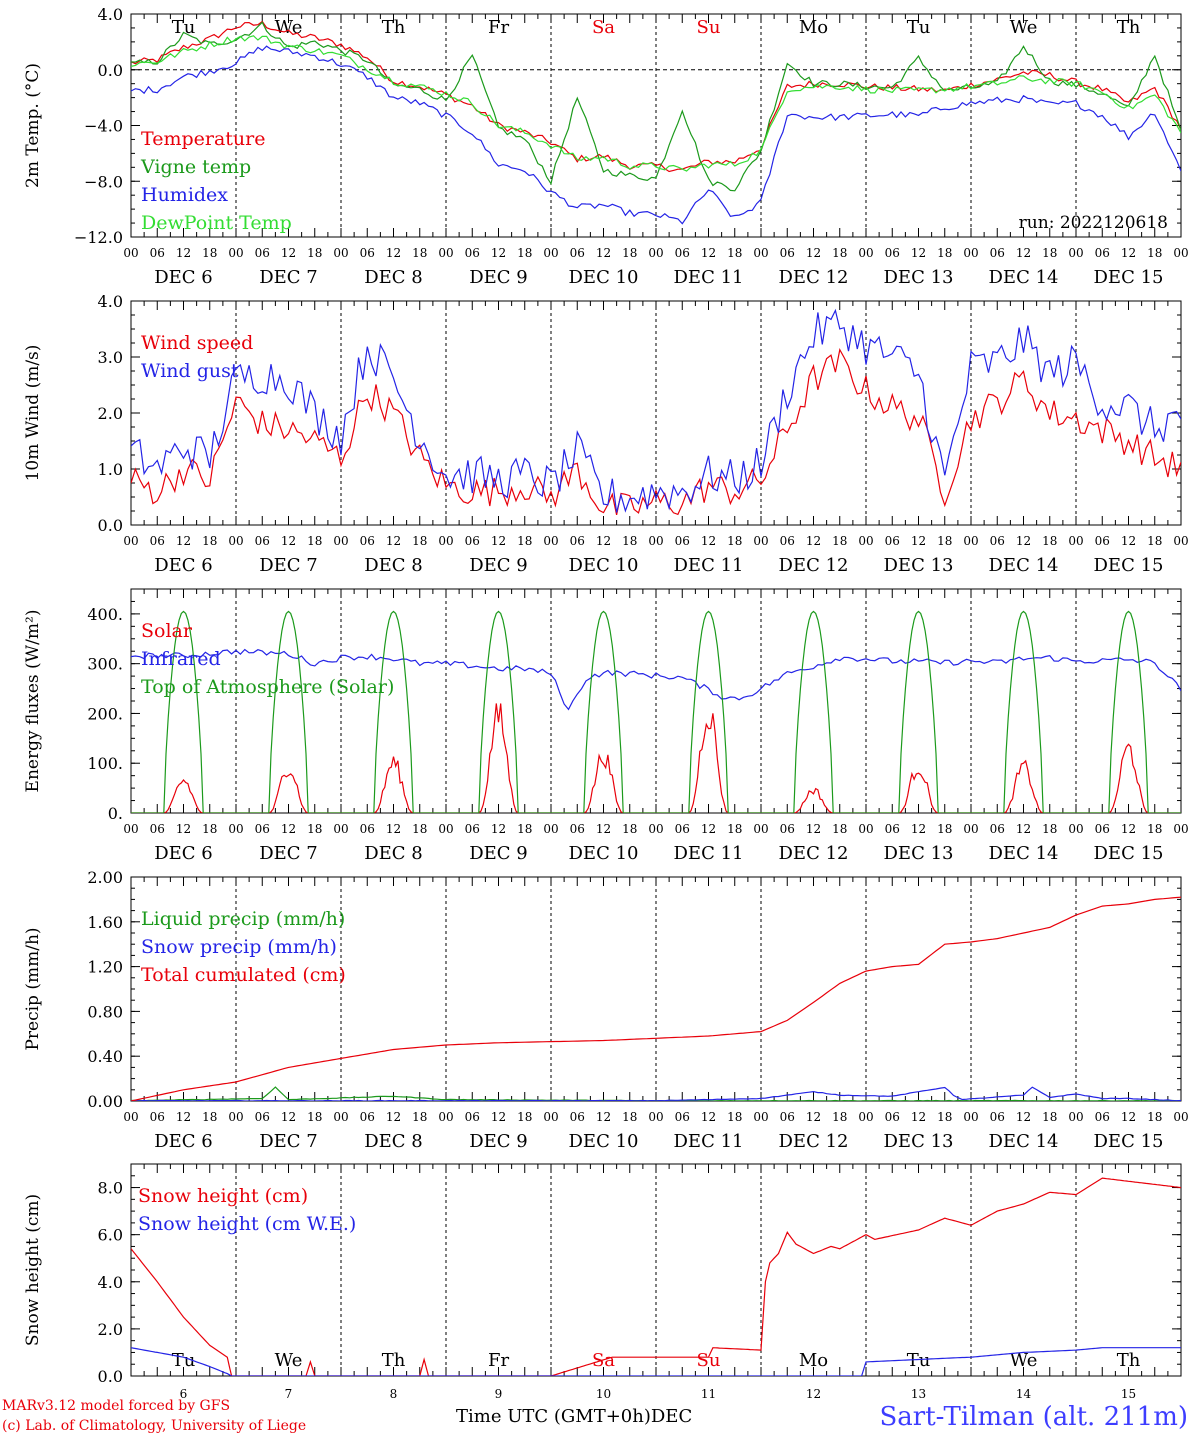  Describe the element at coordinates (656, 106) in the screenshot. I see `series-line-vigne-temp` at that location.